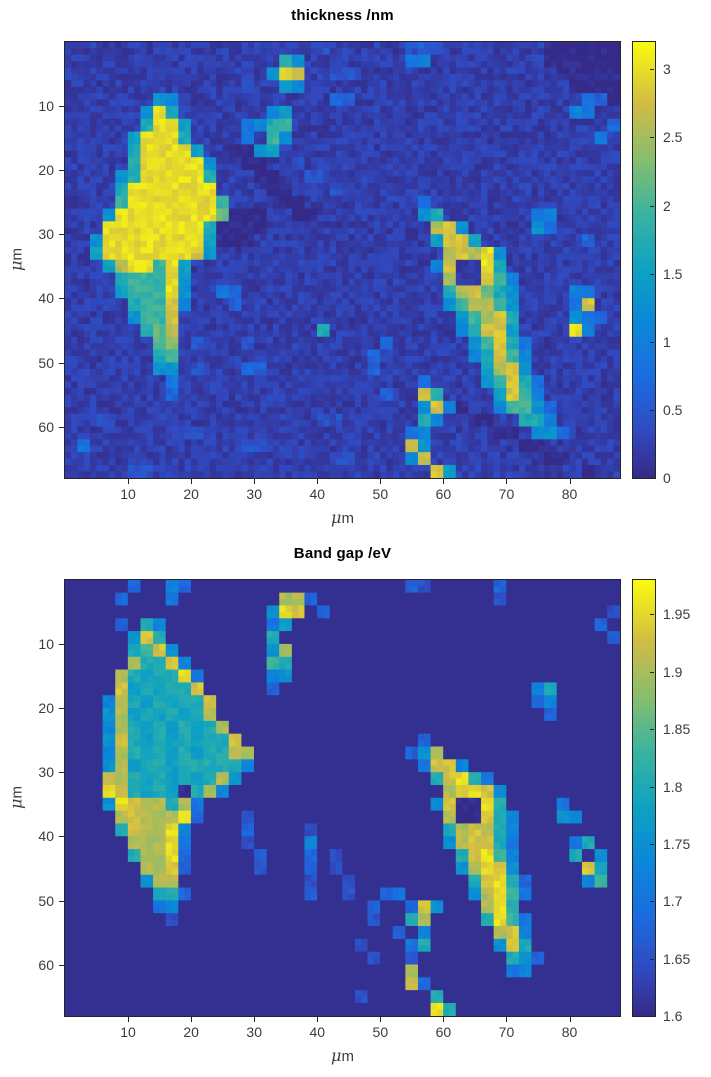 This screenshot has height=1077, width=711. I want to click on colorbar-tick-label: 2.5, so click(673, 137).